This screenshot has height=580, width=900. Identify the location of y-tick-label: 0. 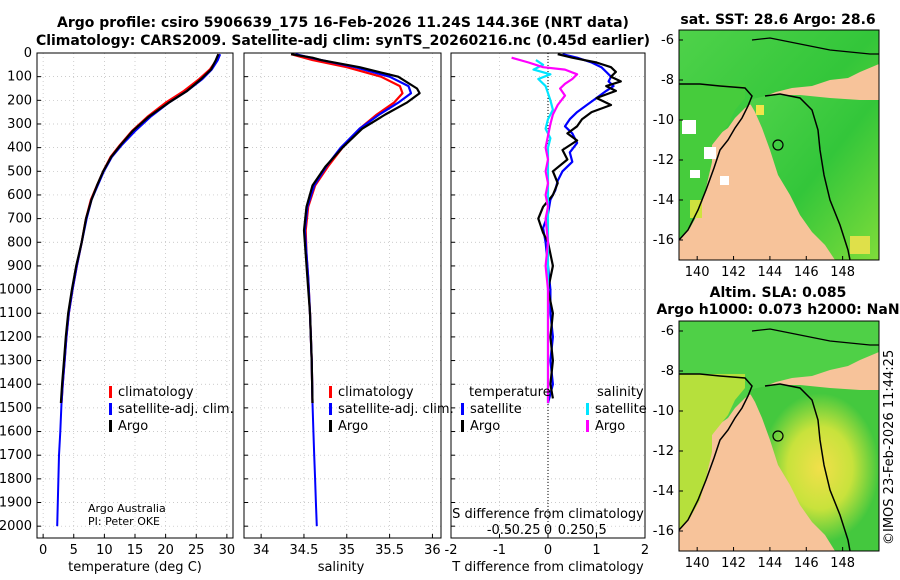
(28, 53).